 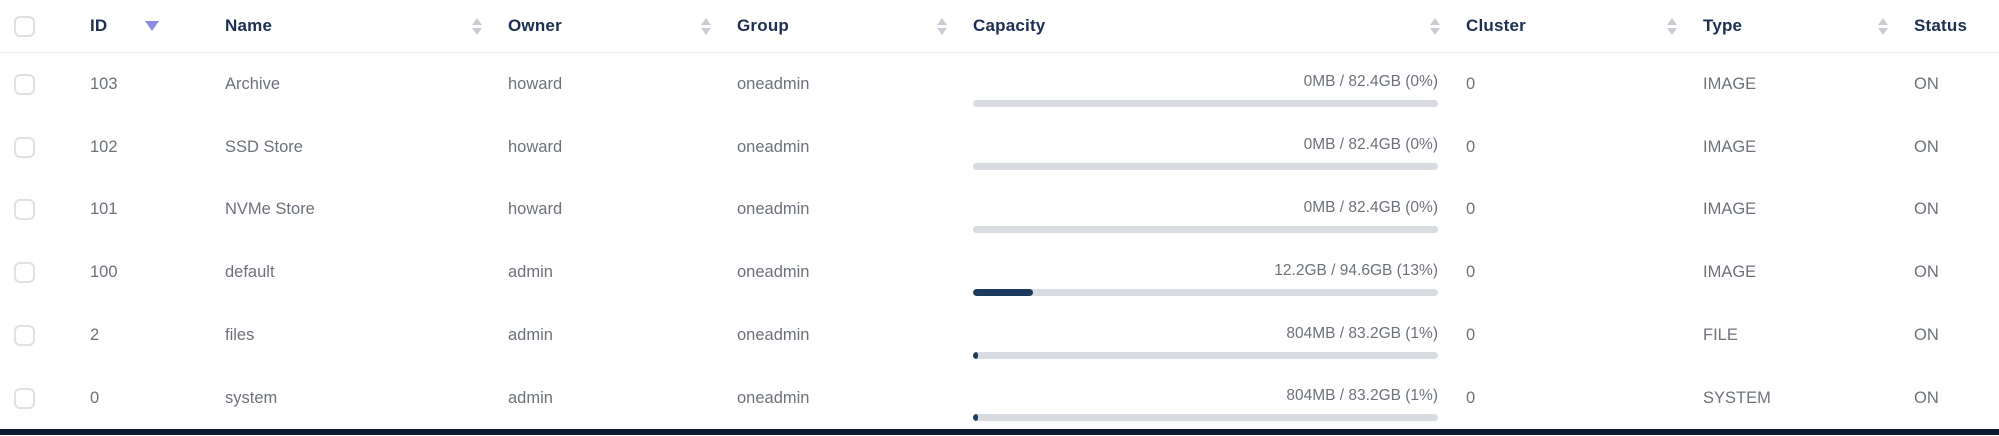 I want to click on column-header-cluster: Cluster, so click(x=1584, y=26).